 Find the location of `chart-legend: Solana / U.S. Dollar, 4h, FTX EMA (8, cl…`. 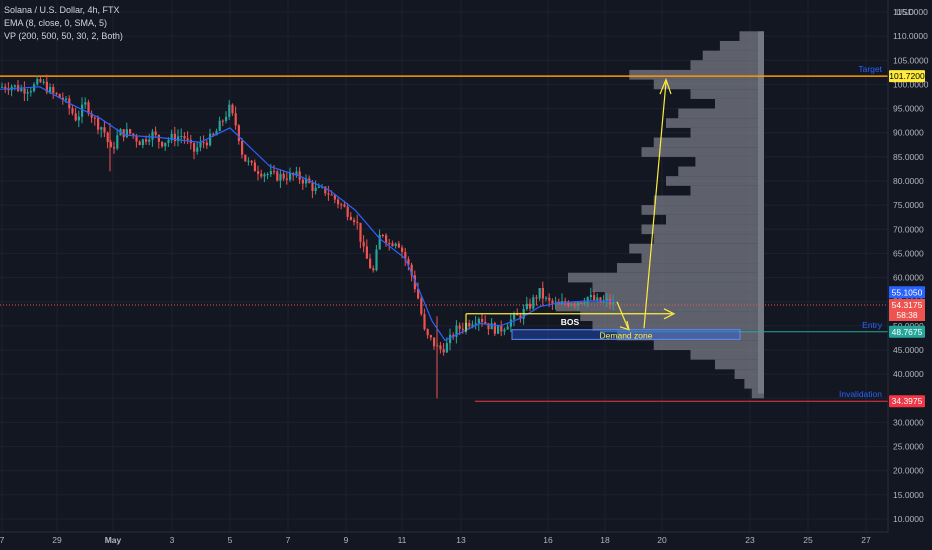

chart-legend: Solana / U.S. Dollar, 4h, FTX EMA (8, cl… is located at coordinates (63, 23).